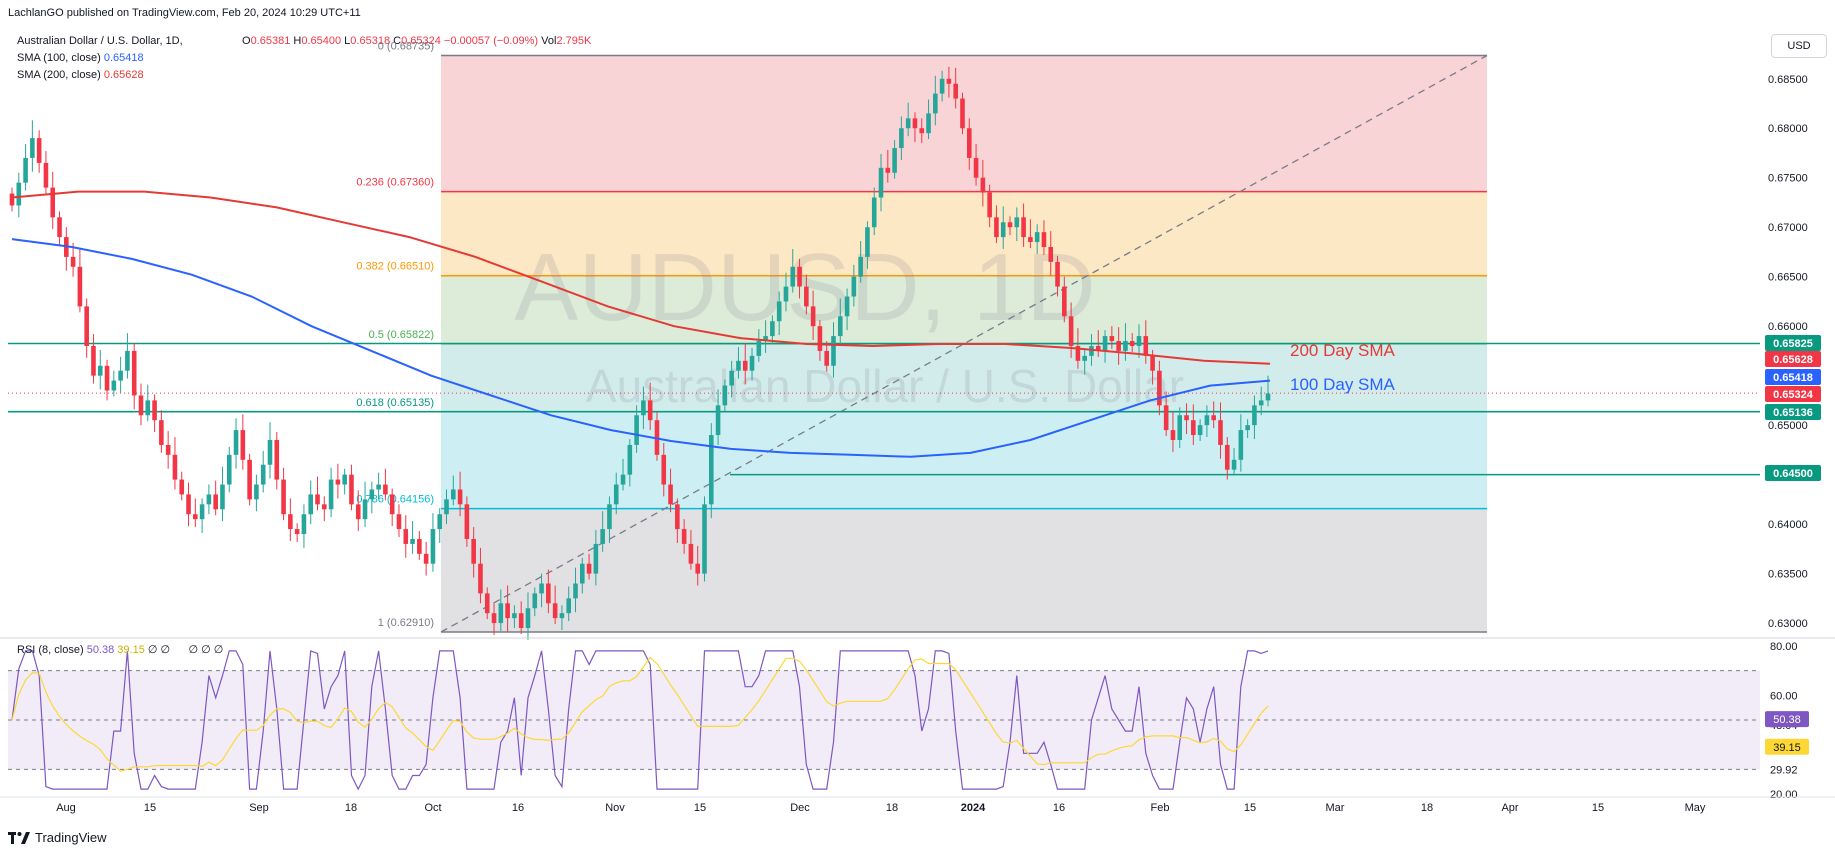 The image size is (1835, 857). What do you see at coordinates (1784, 647) in the screenshot?
I see `rsi-tick-label: 80.00` at bounding box center [1784, 647].